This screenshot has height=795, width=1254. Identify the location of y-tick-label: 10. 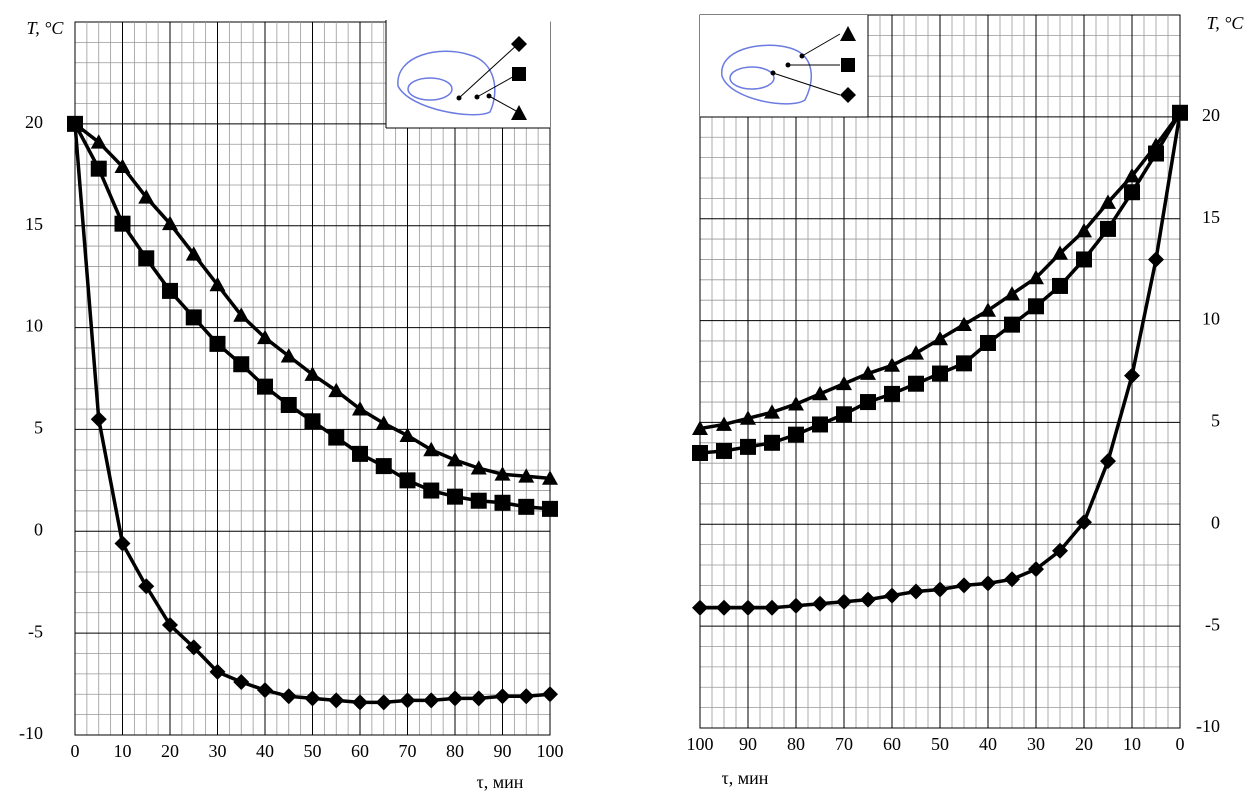
(34, 326).